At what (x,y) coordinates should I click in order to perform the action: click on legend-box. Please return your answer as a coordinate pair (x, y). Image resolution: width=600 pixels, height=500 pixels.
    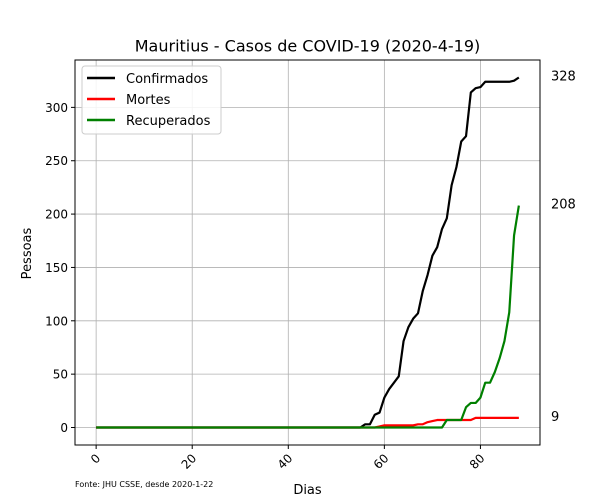
    Looking at the image, I should click on (151, 100).